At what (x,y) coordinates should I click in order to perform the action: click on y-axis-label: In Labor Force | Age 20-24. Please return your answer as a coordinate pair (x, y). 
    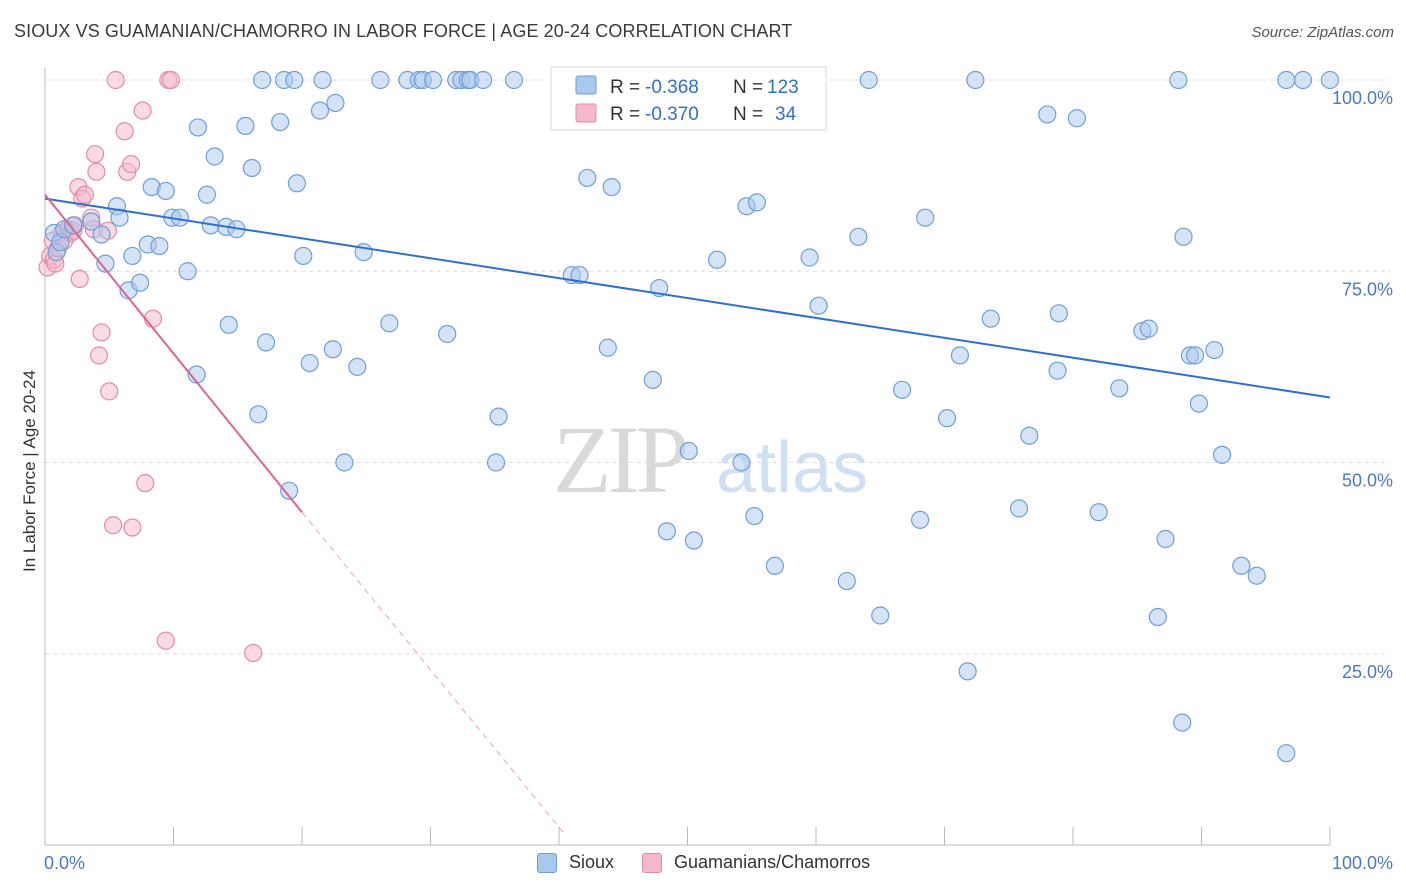
    Looking at the image, I should click on (29, 471).